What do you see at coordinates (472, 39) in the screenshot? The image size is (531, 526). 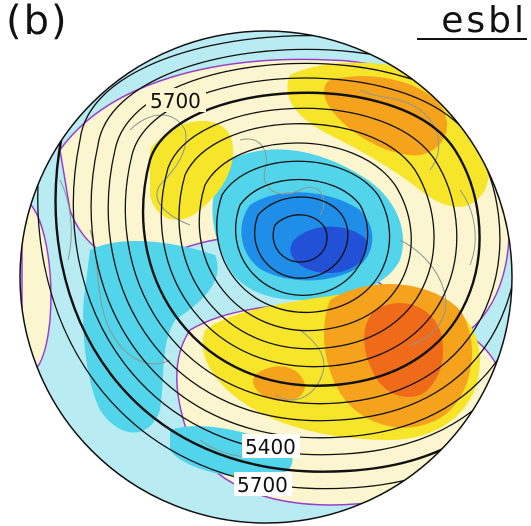 I see `experiment-underline` at bounding box center [472, 39].